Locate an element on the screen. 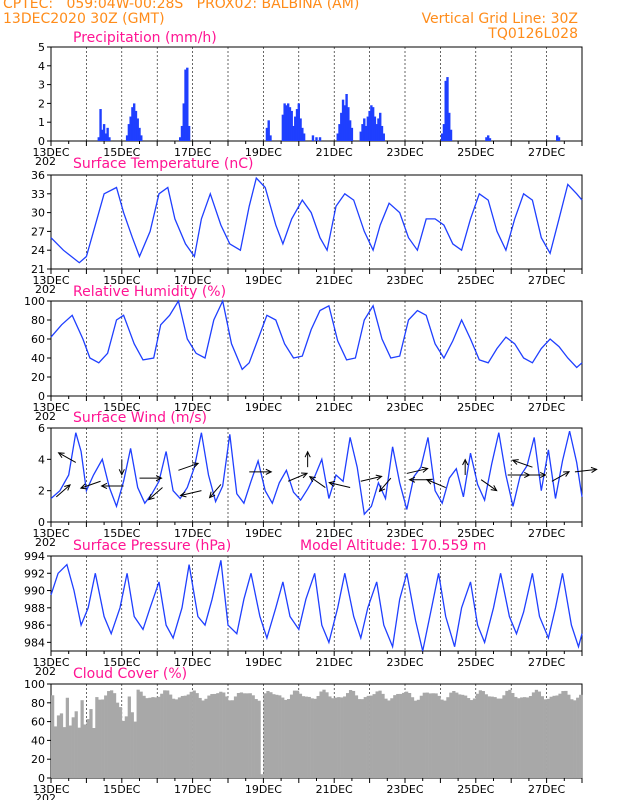 This screenshot has width=618, height=800. y-tick-label: 984 is located at coordinates (34, 642).